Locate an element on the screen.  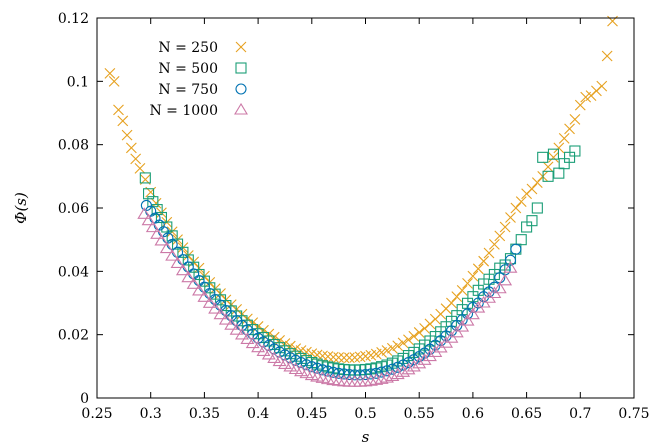
x-tick-label-1: 0.3 is located at coordinates (151, 414).